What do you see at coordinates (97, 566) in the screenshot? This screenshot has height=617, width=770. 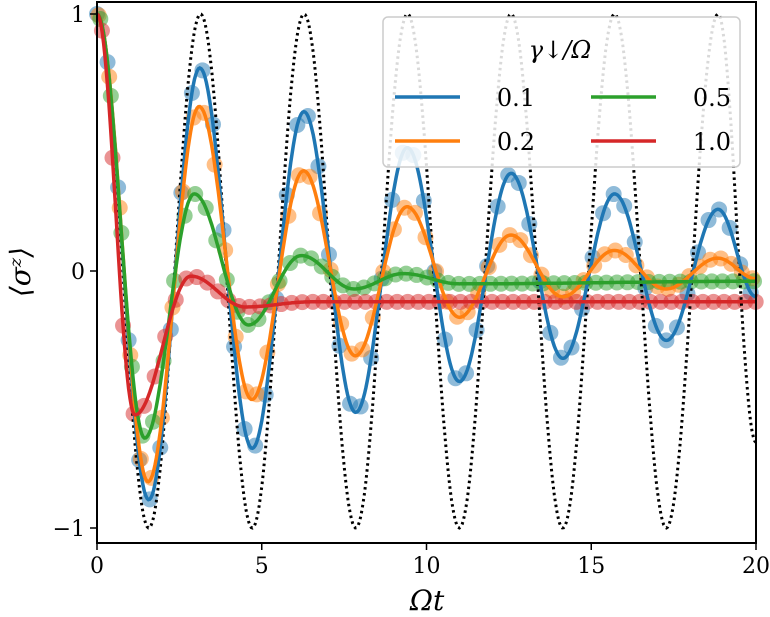 I see `x-tick-label: 0` at bounding box center [97, 566].